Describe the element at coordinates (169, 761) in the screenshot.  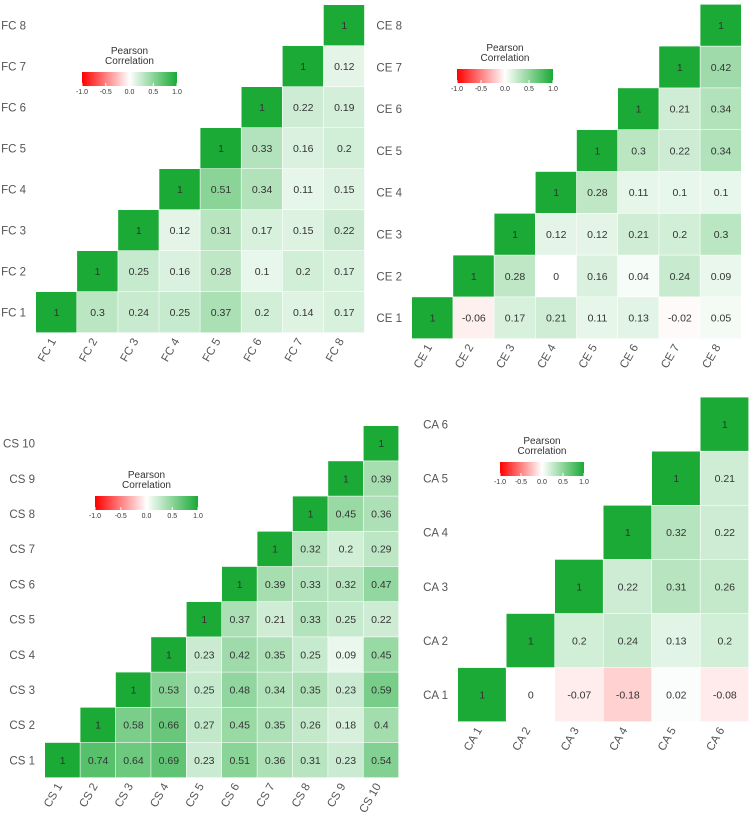
I see `cell-value-cs-4-1: 0.69` at that location.